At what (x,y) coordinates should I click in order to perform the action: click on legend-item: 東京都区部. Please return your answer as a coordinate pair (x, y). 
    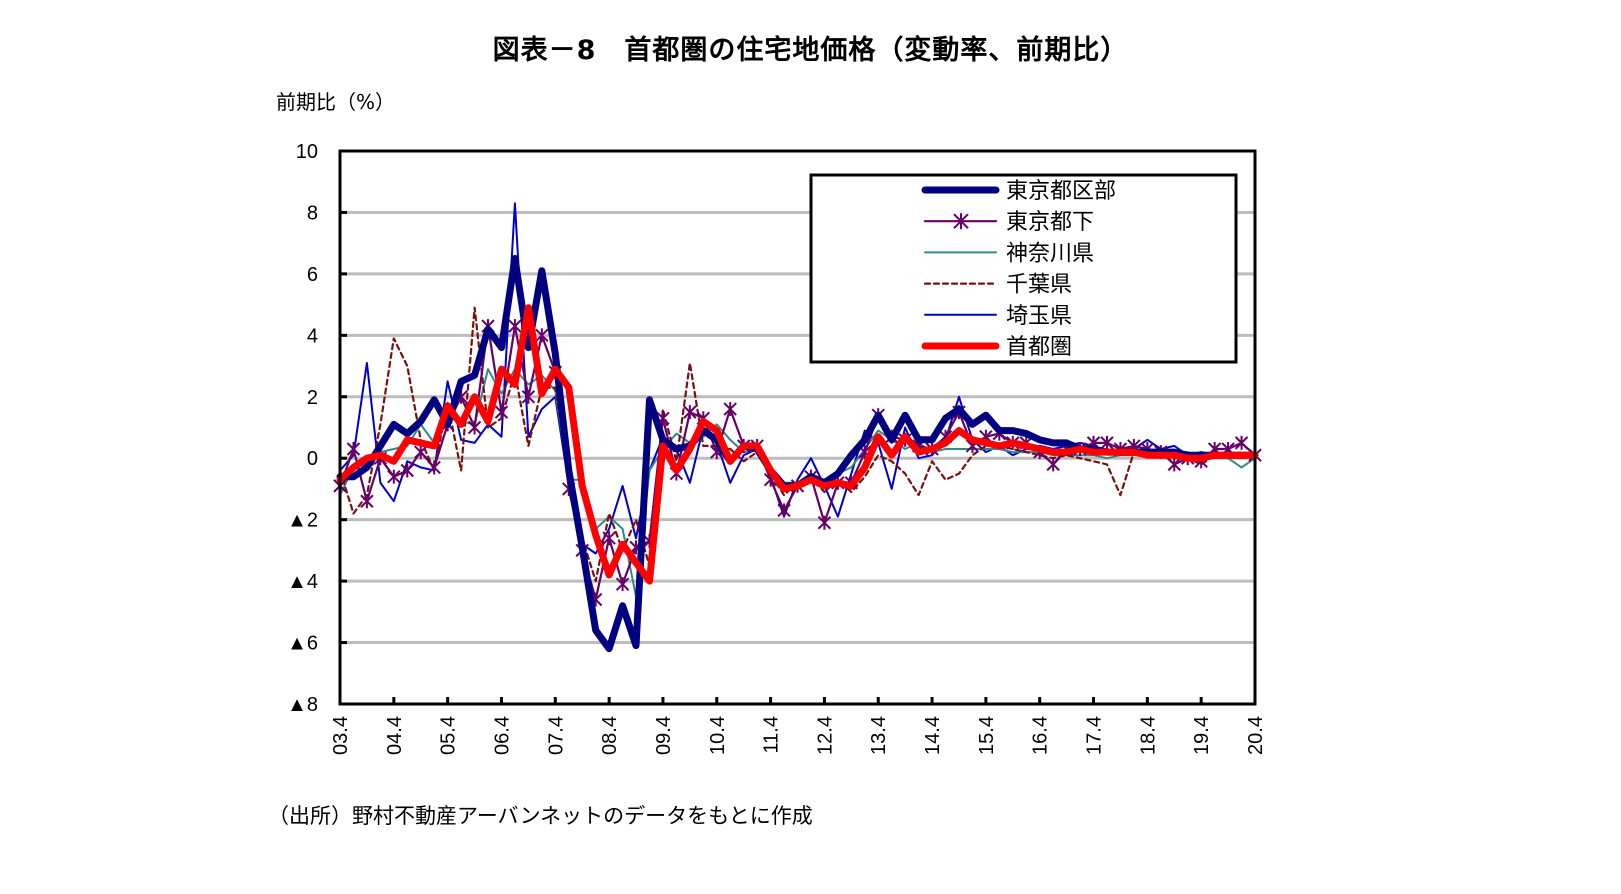
    Looking at the image, I should click on (1018, 191).